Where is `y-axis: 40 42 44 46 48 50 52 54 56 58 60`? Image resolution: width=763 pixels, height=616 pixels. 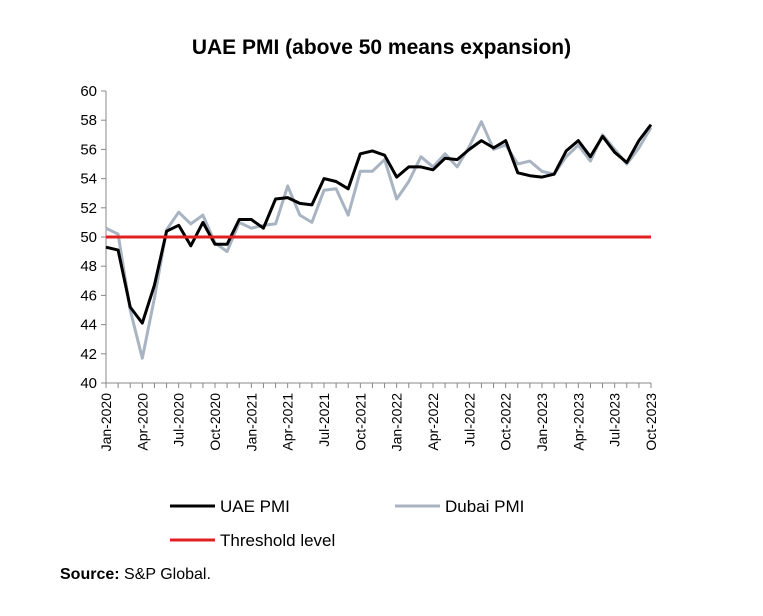 y-axis: 40 42 44 46 48 50 52 54 56 58 60 is located at coordinates (93, 237).